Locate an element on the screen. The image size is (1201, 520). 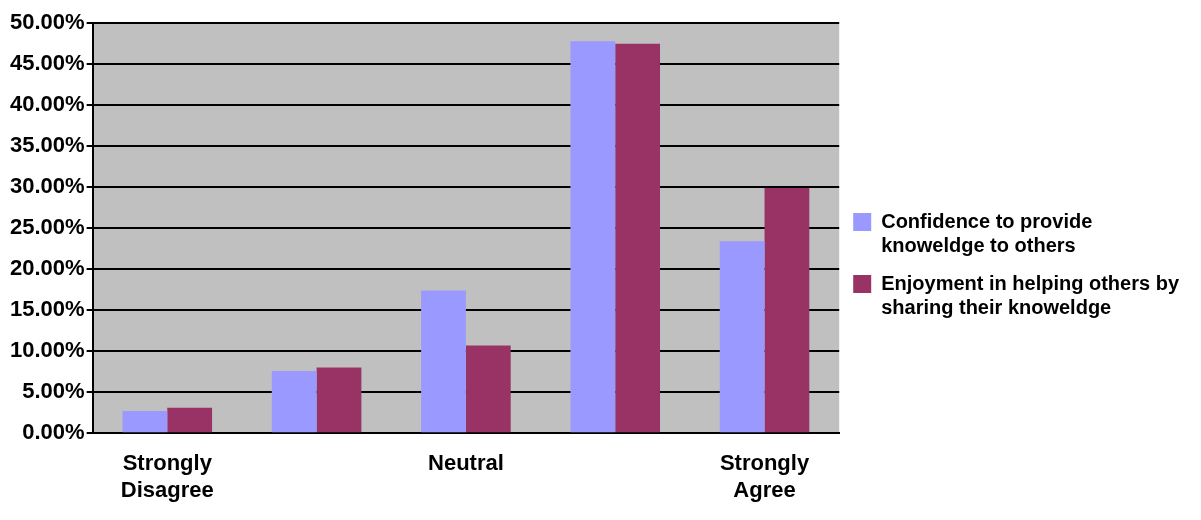
y-tick-label: 40.00% is located at coordinates (47, 104).